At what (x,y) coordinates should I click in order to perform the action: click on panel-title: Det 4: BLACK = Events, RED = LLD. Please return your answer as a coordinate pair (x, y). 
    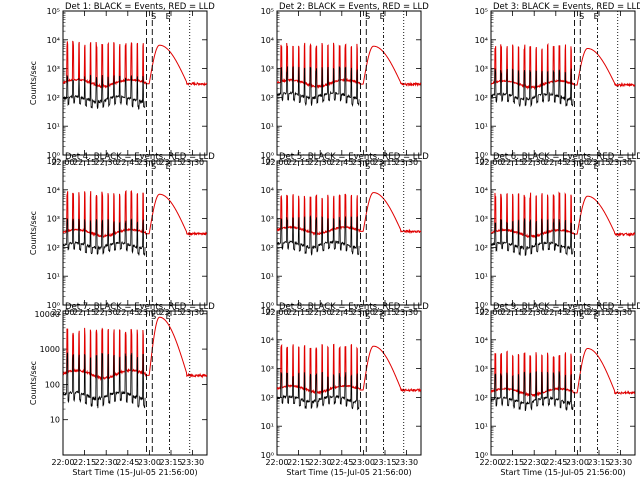
    Looking at the image, I should click on (140, 157).